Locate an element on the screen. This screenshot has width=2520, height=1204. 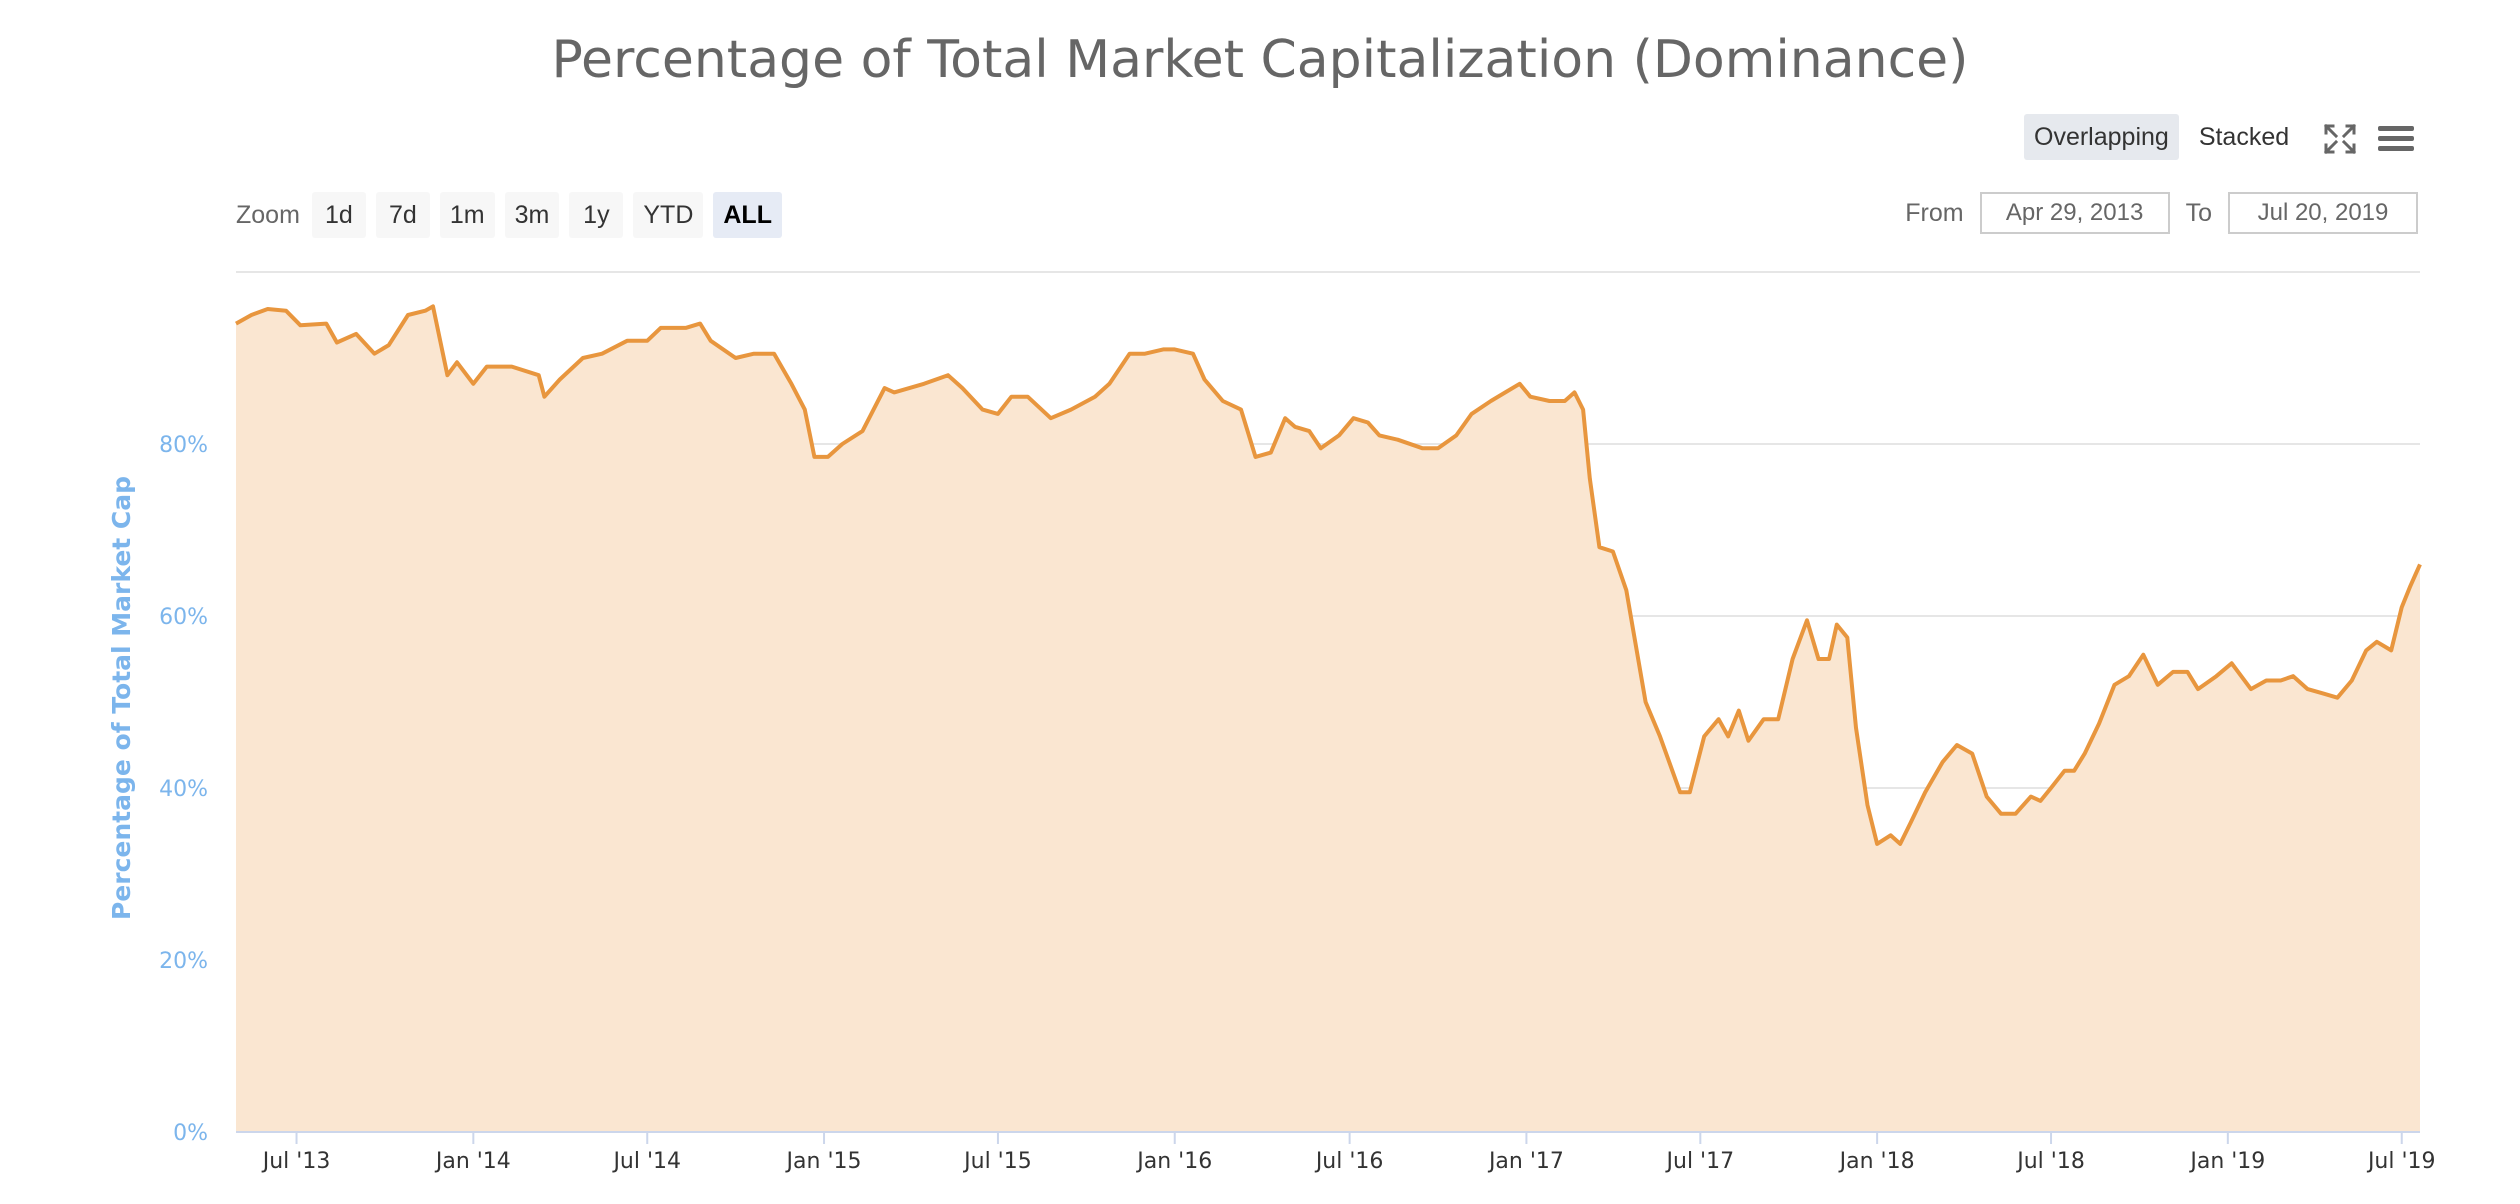
hamburger-menu-icon is located at coordinates (2396, 139).